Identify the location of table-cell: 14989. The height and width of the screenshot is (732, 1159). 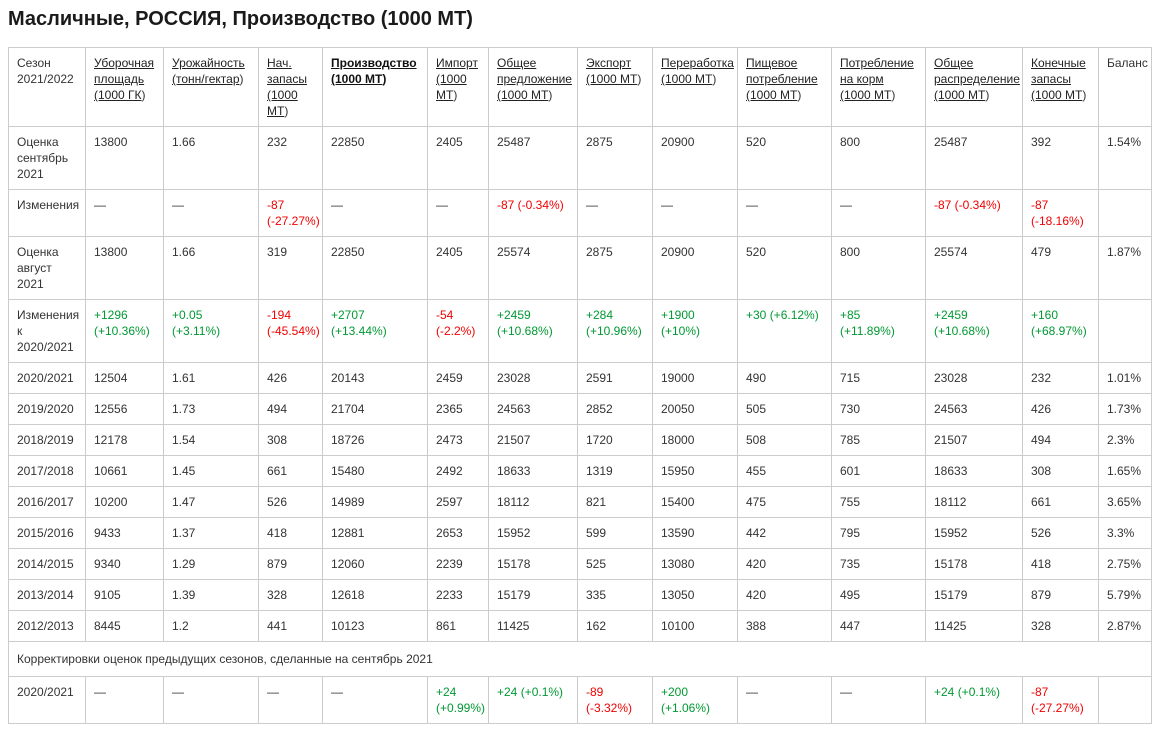
(375, 502).